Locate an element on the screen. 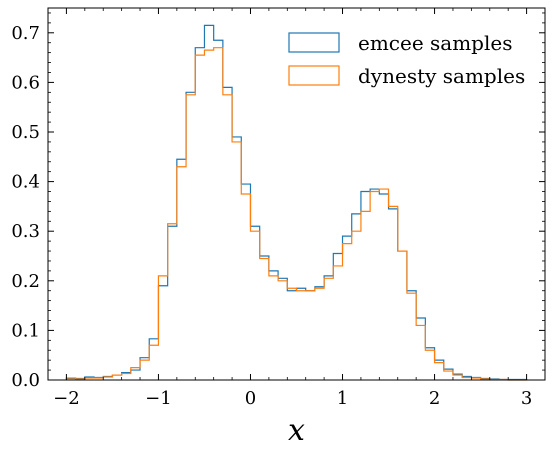 Image resolution: width=553 pixels, height=455 pixels. x-tick-label: −1 is located at coordinates (158, 398).